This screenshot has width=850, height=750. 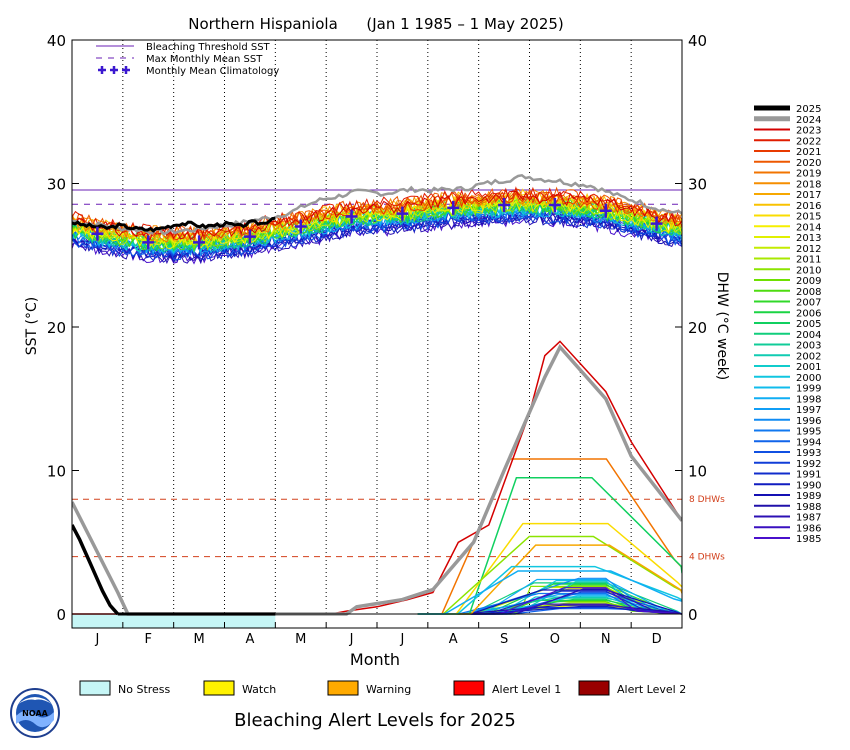 What do you see at coordinates (657, 639) in the screenshot?
I see `month-label: D` at bounding box center [657, 639].